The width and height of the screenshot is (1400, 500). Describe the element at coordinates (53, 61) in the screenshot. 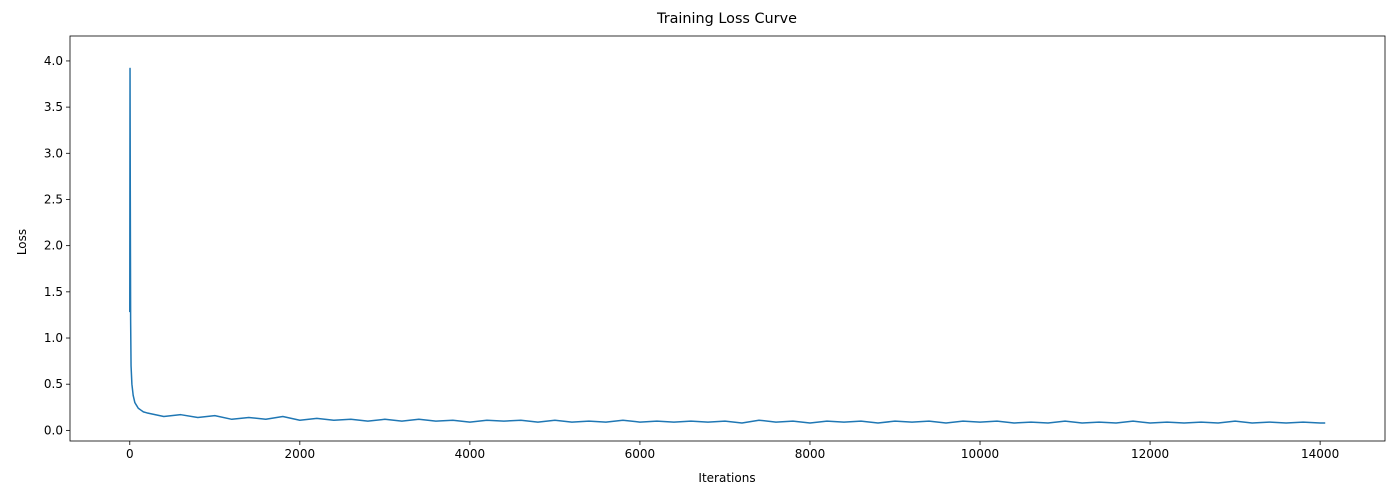

I see `y-tick-label: 4.0` at that location.